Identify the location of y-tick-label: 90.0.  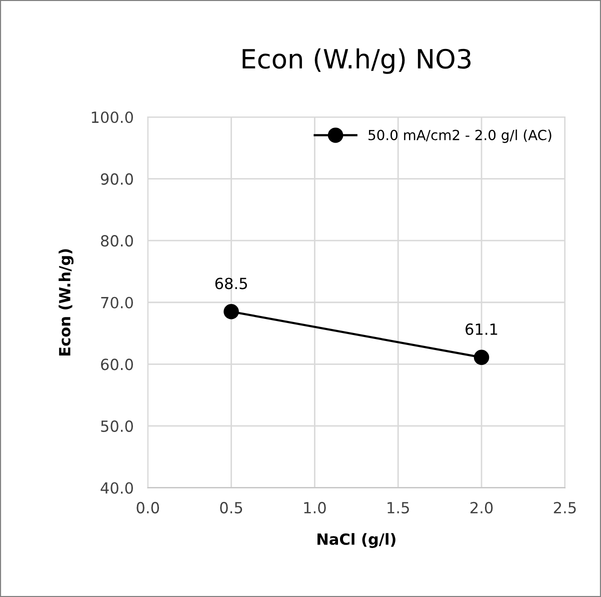
(116, 179).